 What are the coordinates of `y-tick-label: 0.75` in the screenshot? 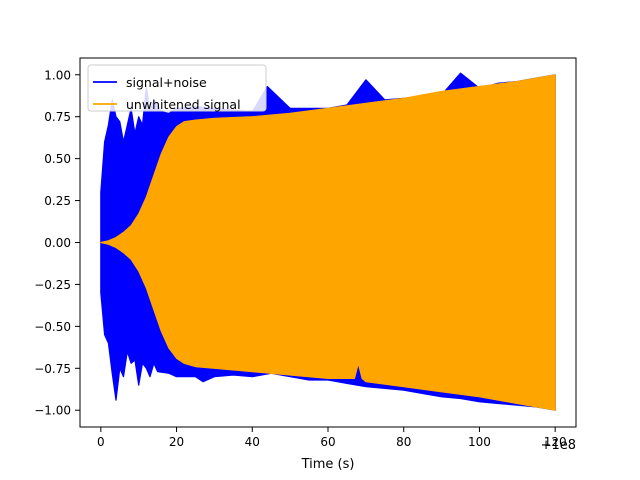 It's located at (57, 117).